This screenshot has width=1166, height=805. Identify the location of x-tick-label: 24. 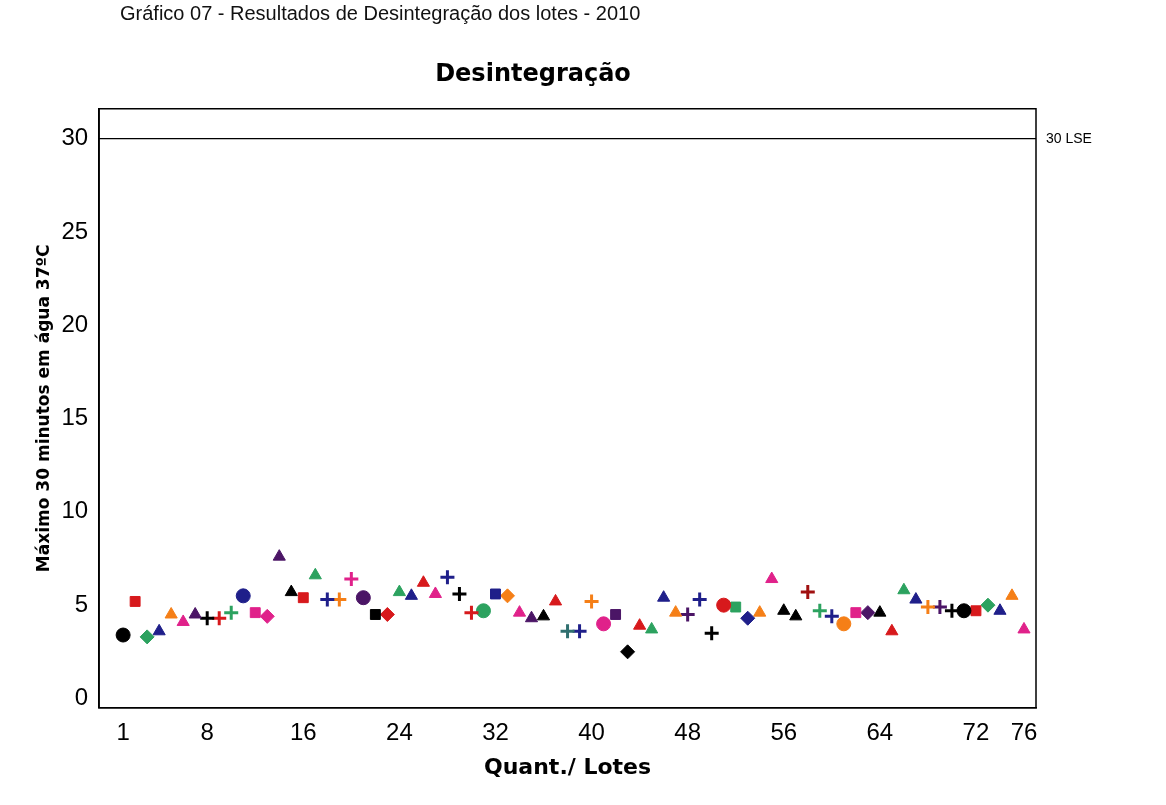
(399, 731).